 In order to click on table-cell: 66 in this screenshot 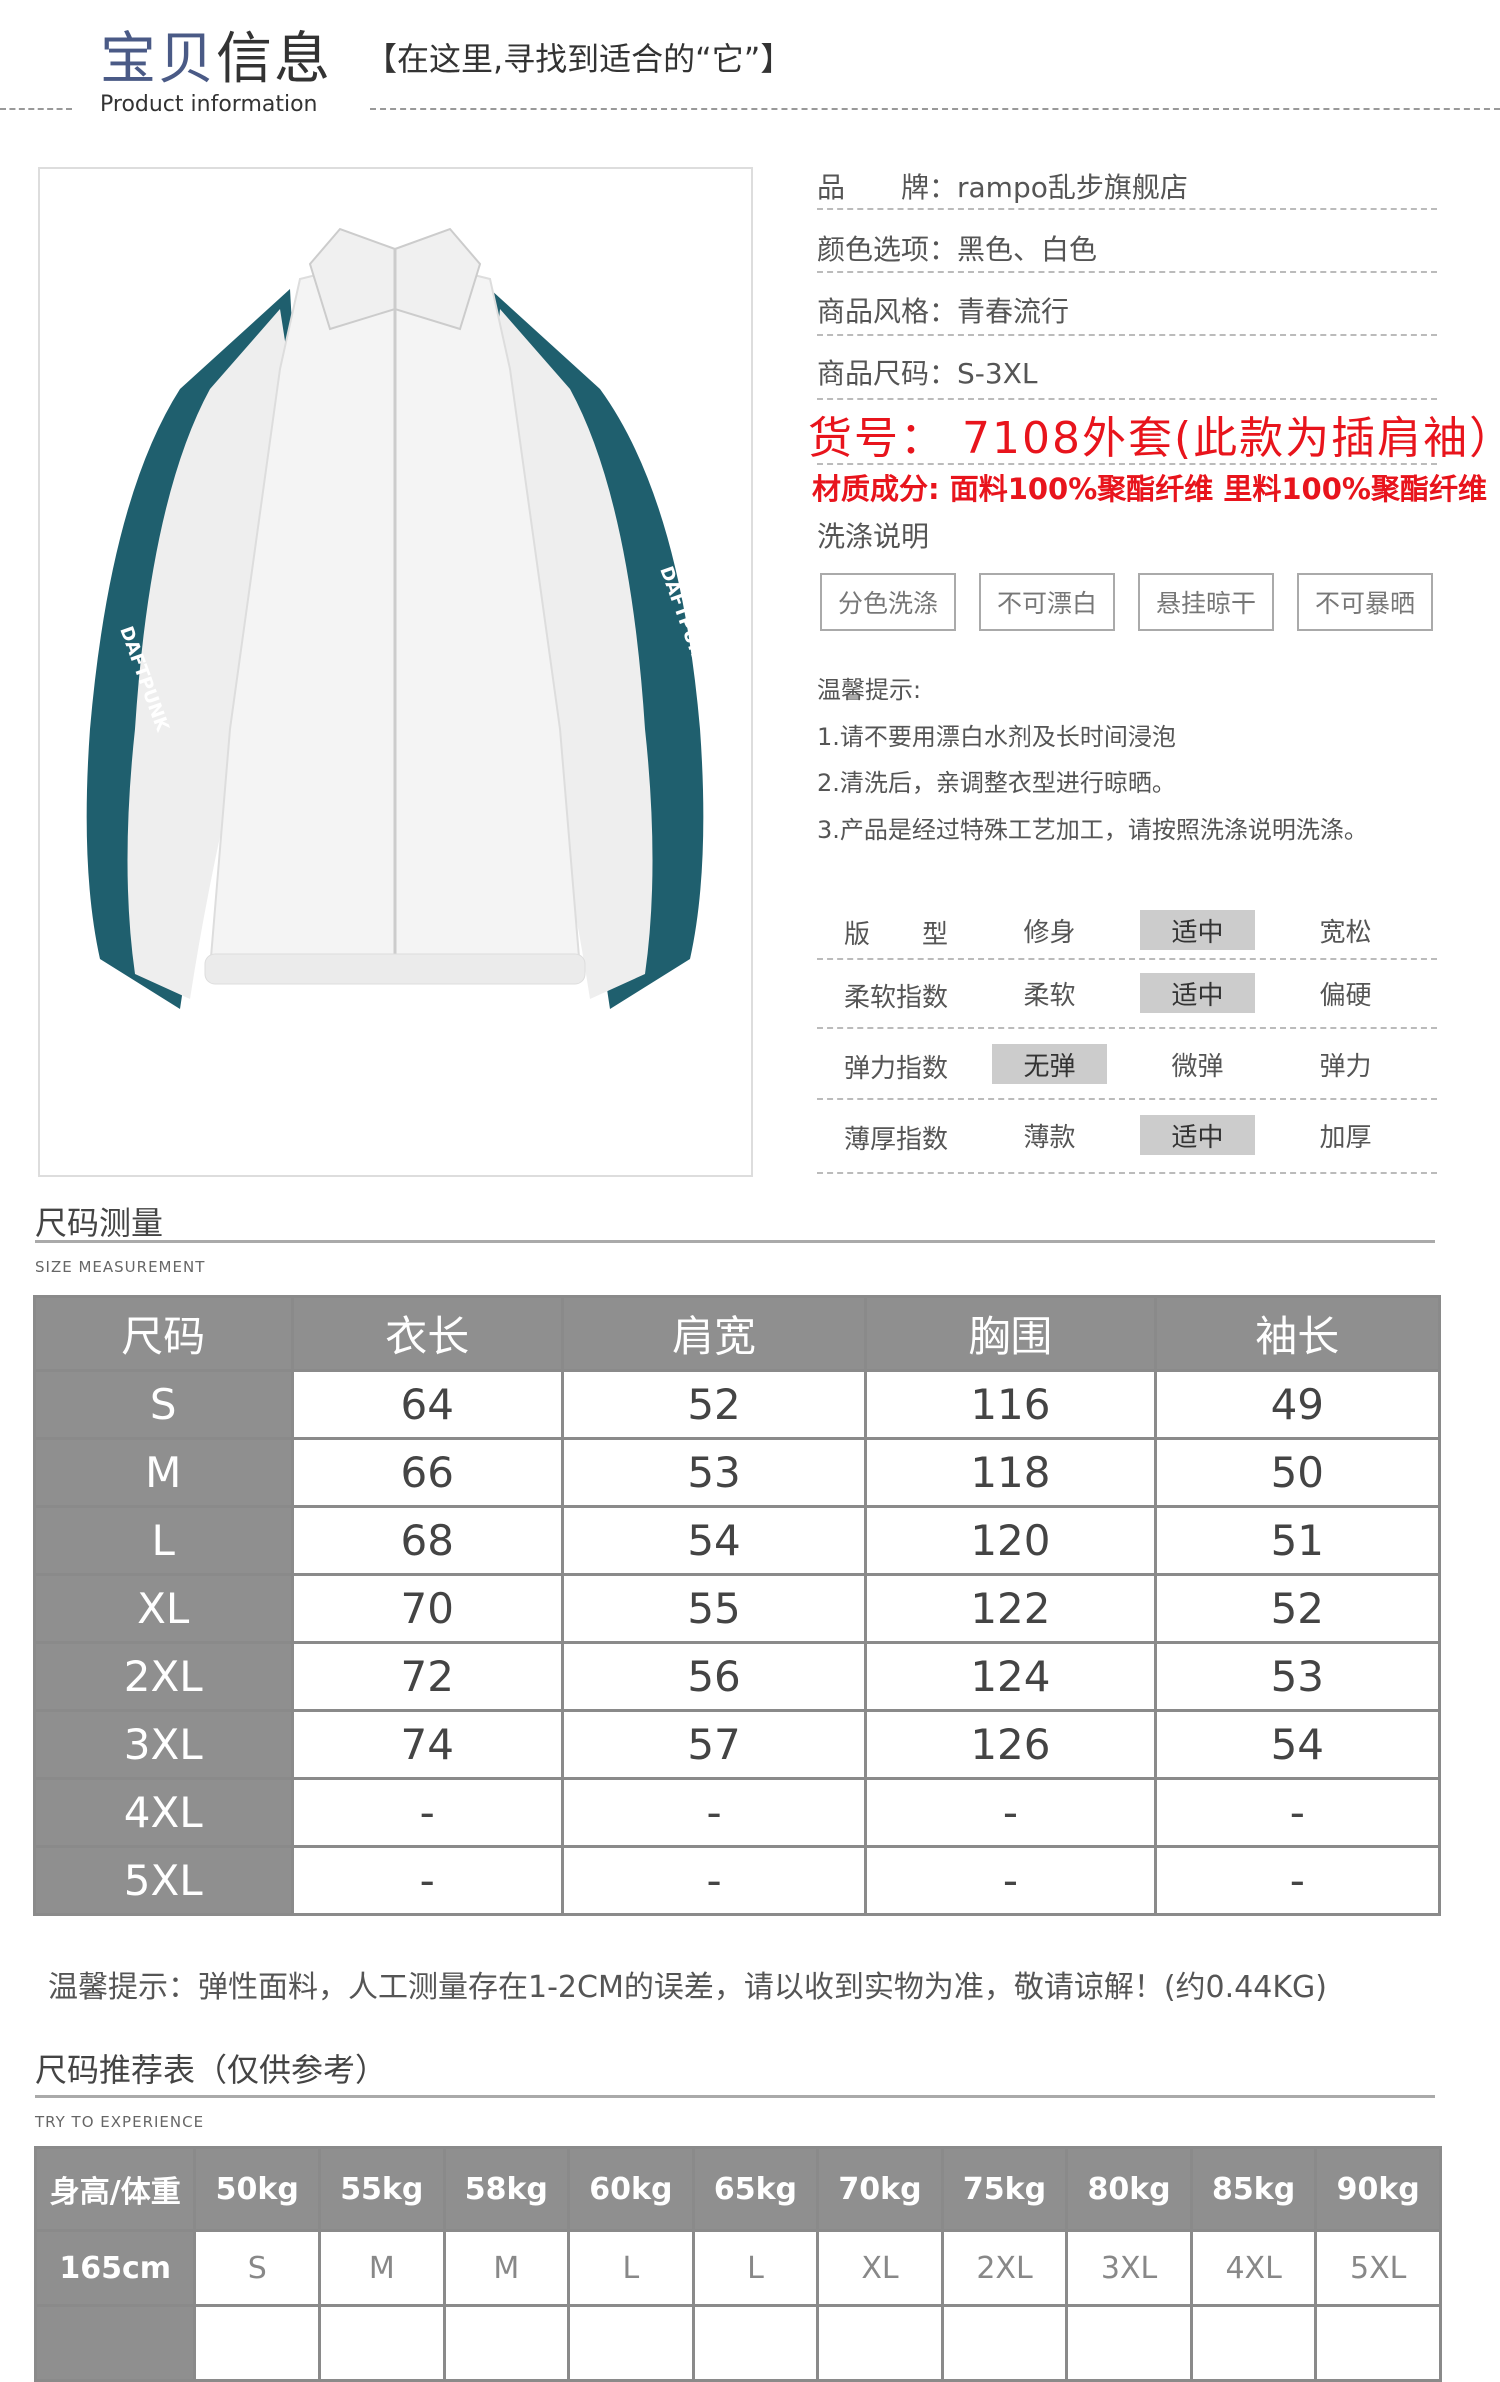, I will do `click(427, 1472)`.